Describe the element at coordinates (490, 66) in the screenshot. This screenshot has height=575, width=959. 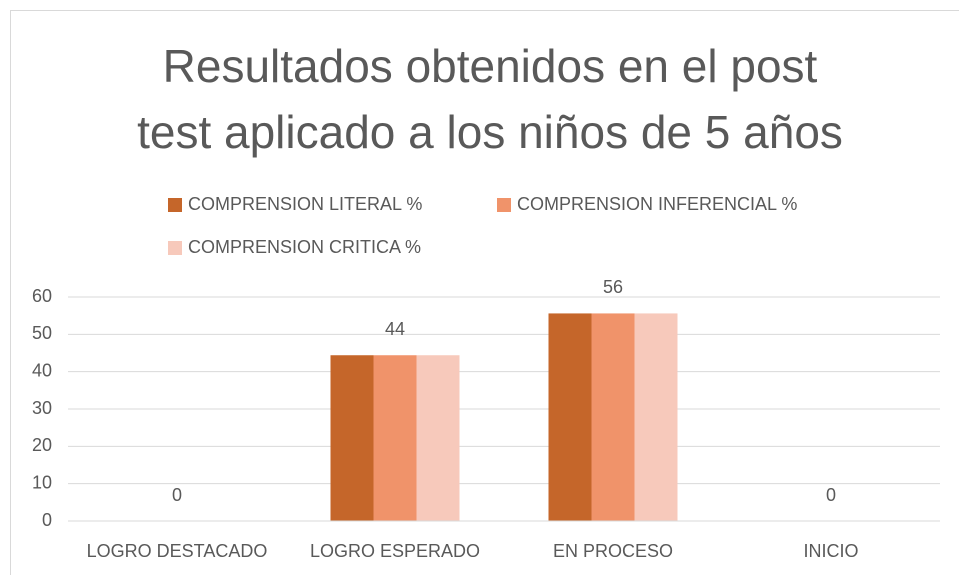
I see `chart-title: Resultados obtenidos en el post` at that location.